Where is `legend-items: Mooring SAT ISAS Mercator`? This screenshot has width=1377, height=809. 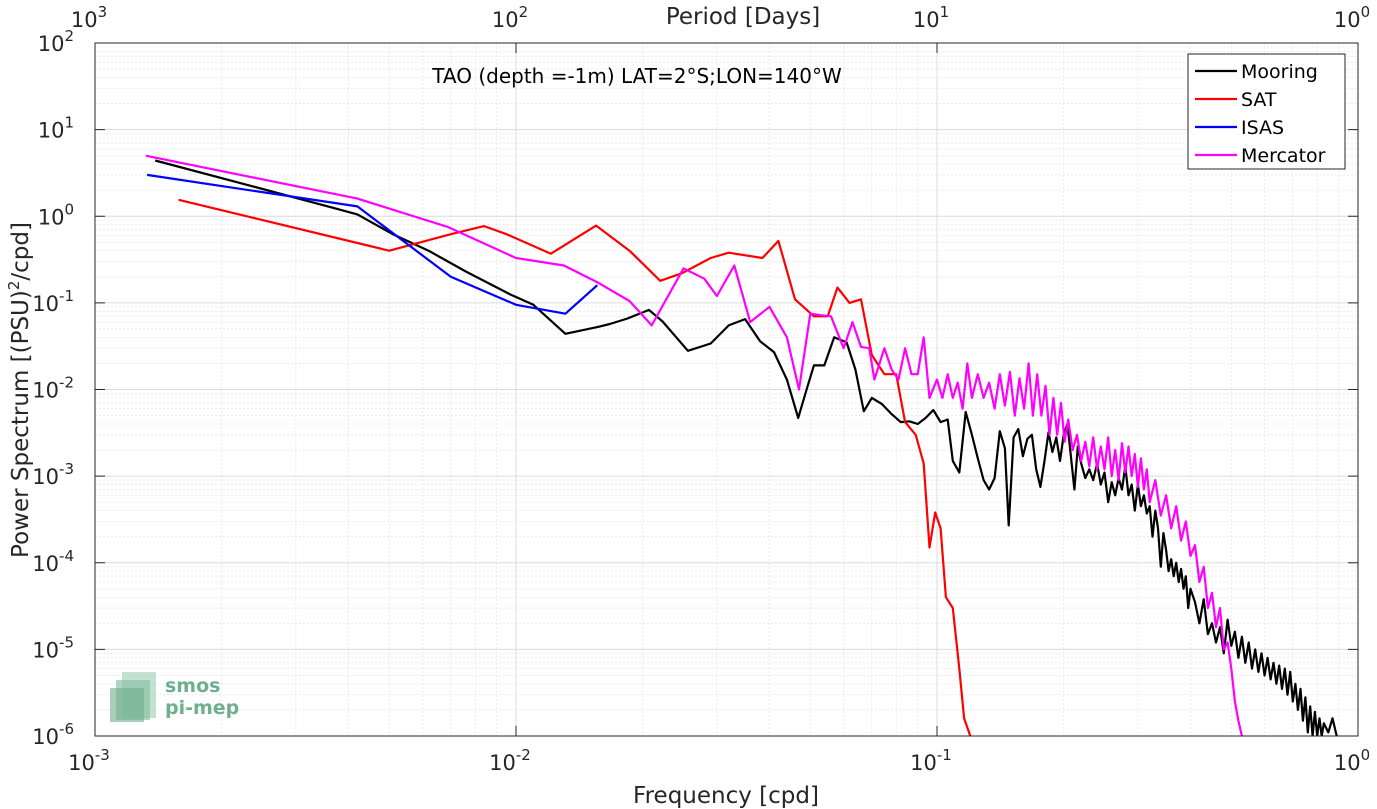 legend-items: Mooring SAT ISAS Mercator is located at coordinates (1260, 114).